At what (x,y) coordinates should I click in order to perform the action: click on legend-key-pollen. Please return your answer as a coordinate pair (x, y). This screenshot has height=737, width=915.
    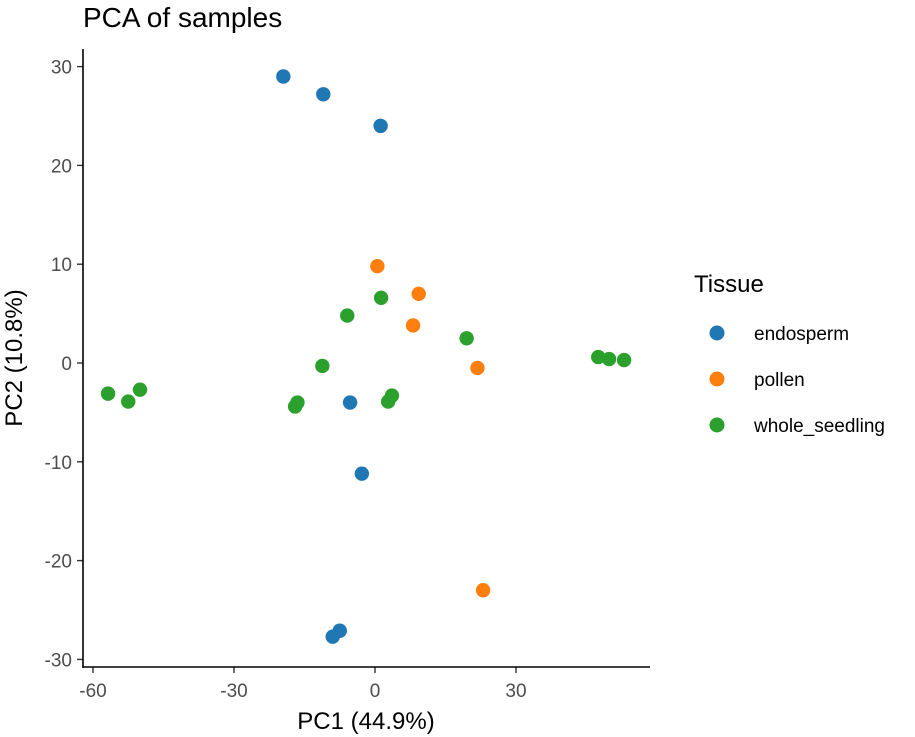
    Looking at the image, I should click on (717, 379).